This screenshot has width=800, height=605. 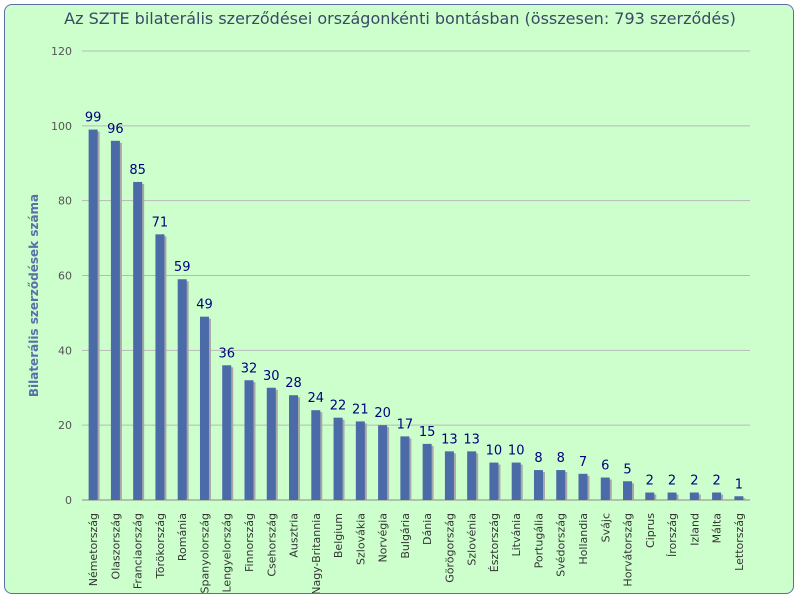 I want to click on value-label: 59, so click(x=182, y=267).